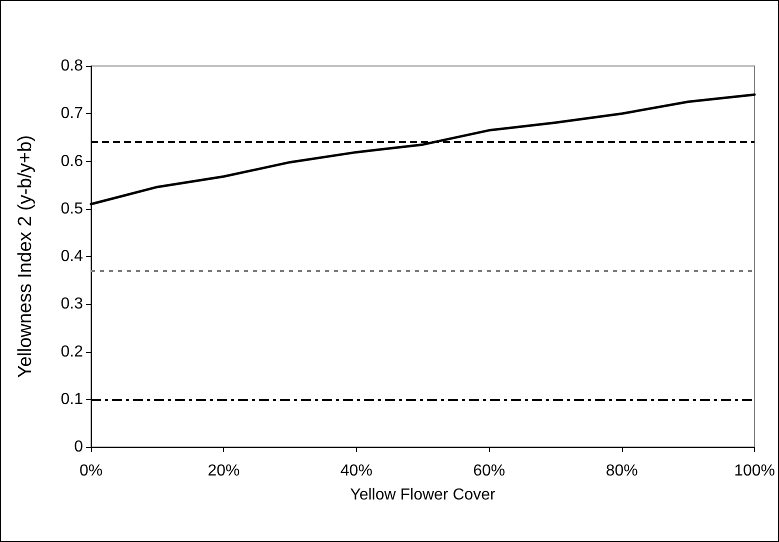  Describe the element at coordinates (72, 209) in the screenshot. I see `y-tick-label: 0.5` at that location.